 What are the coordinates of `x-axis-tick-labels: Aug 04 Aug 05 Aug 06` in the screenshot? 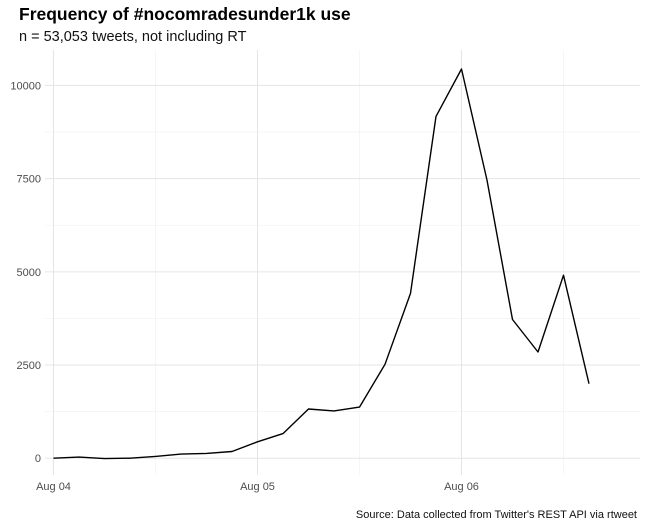 It's located at (257, 487).